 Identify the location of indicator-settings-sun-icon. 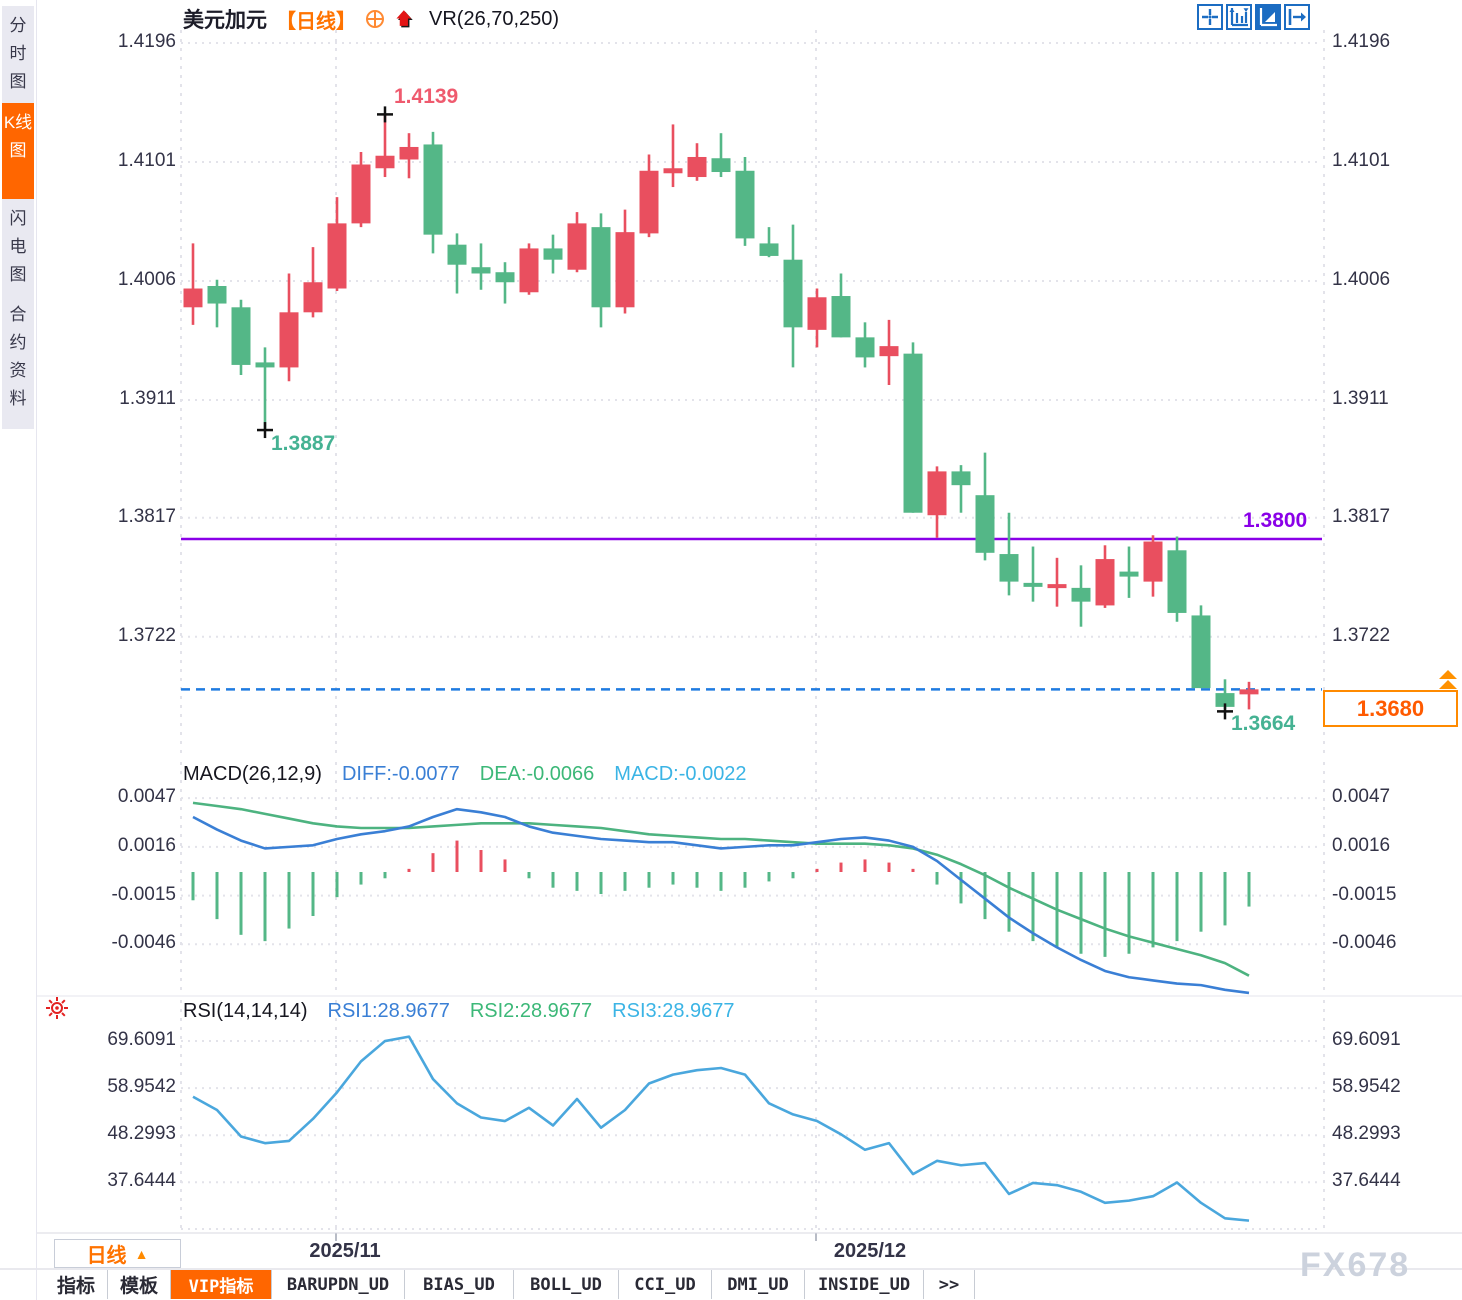
(57, 1010).